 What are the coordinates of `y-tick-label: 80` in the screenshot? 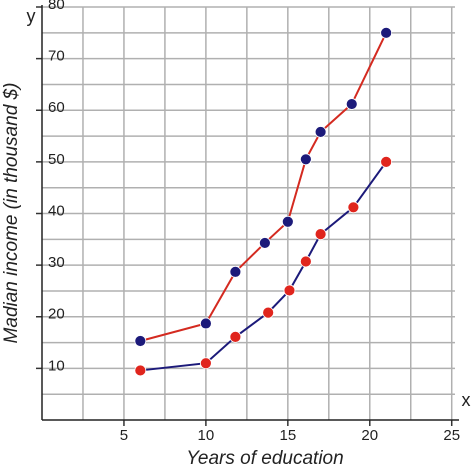 It's located at (56, 6).